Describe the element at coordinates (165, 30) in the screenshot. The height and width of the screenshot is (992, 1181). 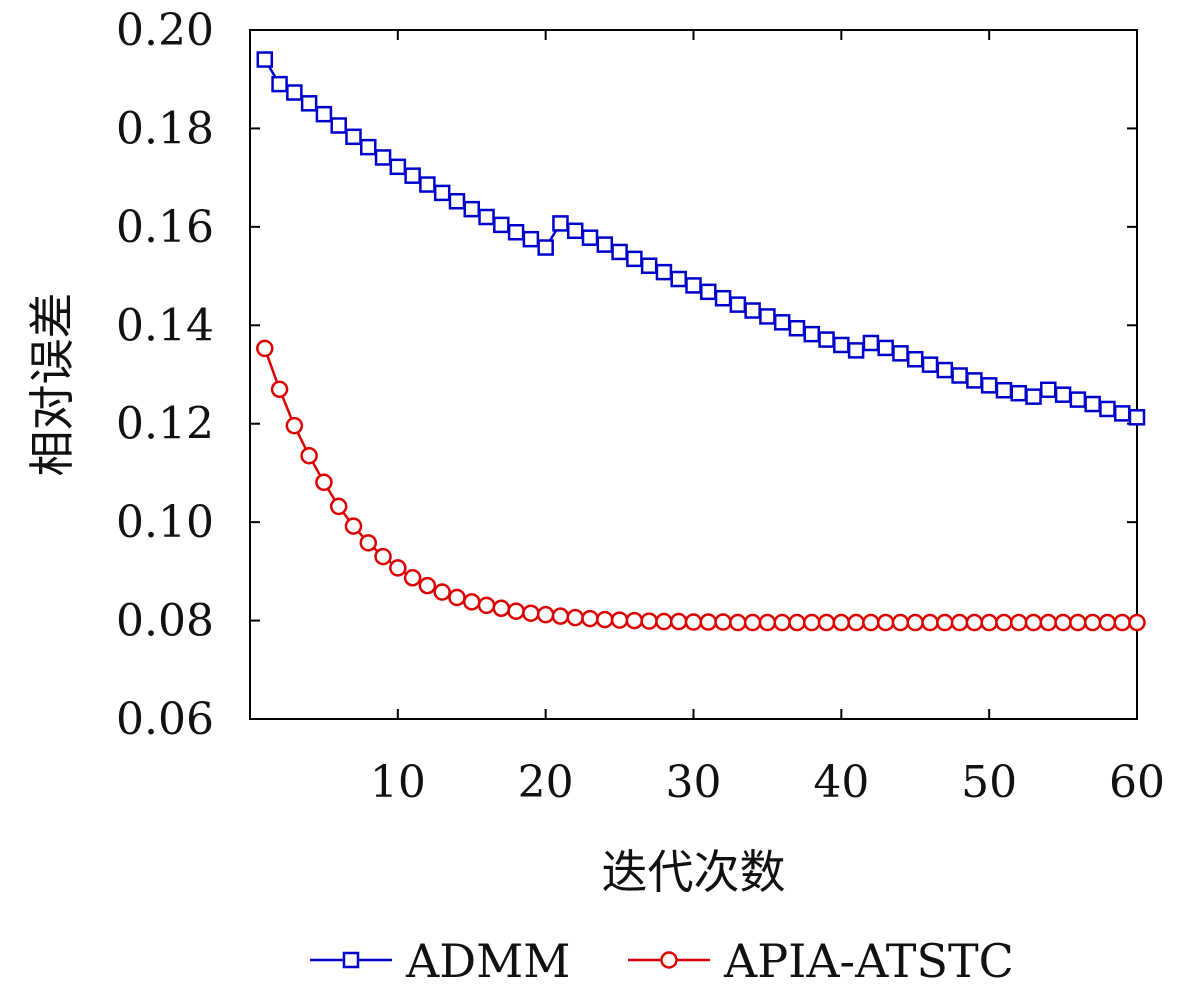
I see `y-tick-label: 0.20` at that location.